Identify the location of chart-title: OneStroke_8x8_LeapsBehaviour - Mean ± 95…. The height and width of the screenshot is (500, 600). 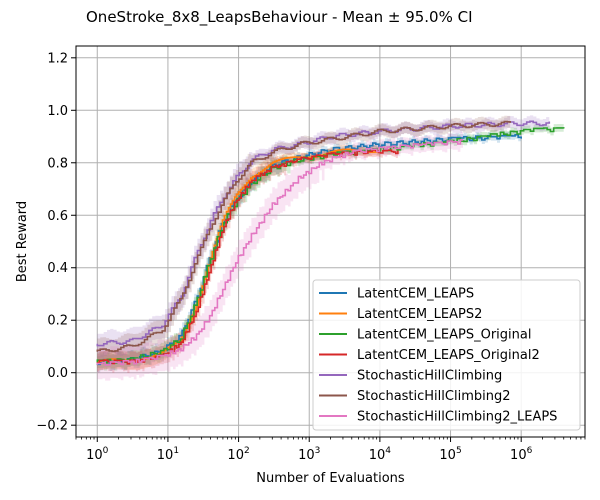
(279, 17).